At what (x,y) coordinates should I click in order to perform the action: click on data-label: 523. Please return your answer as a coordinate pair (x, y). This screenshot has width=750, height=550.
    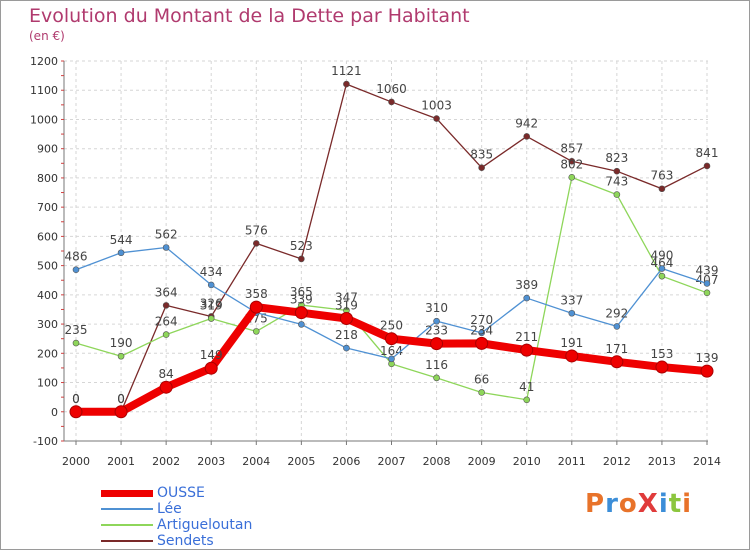
    Looking at the image, I should click on (301, 246).